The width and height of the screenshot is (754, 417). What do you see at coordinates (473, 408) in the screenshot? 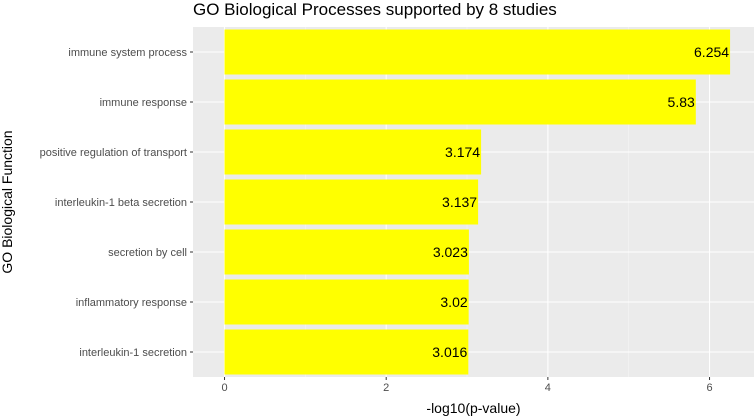
I see `x-axis-title: -log10(p-value)` at bounding box center [473, 408].